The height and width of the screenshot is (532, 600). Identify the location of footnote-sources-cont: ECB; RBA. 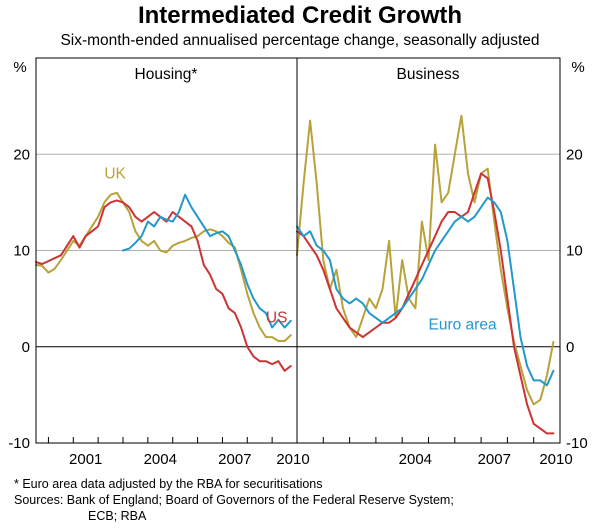
(117, 516).